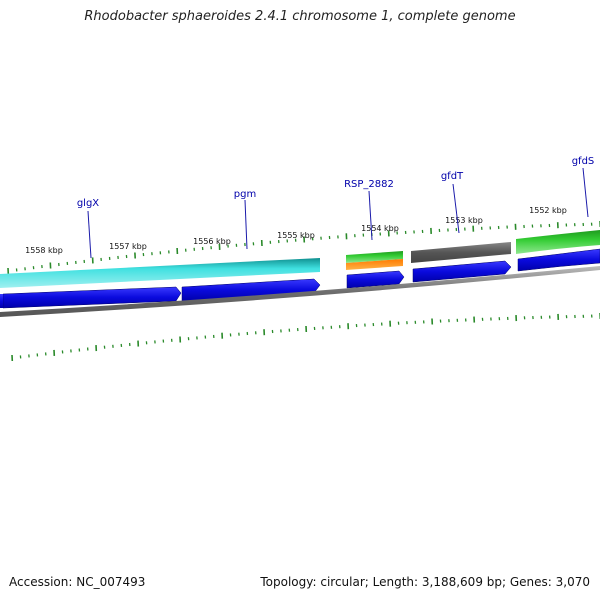 The height and width of the screenshot is (600, 600). What do you see at coordinates (88, 203) in the screenshot?
I see `gene-label-glgx: glgX` at bounding box center [88, 203].